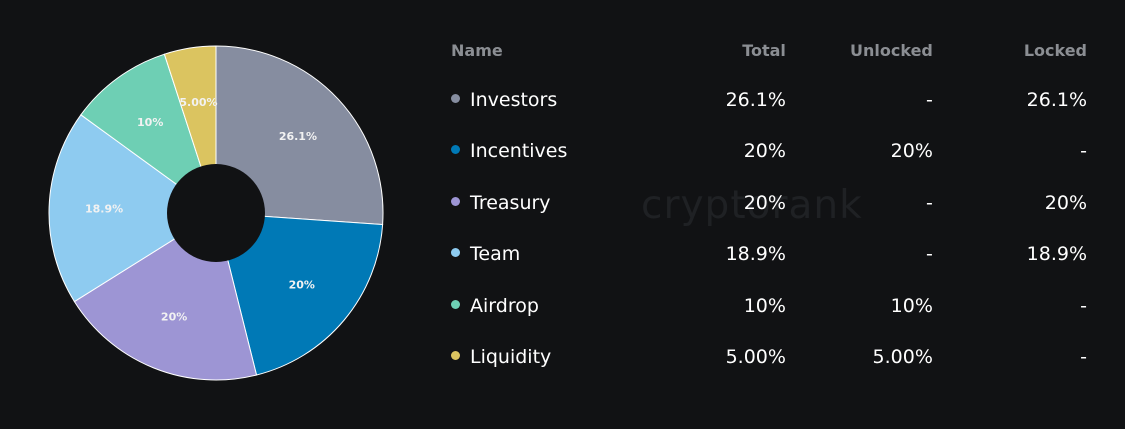 This screenshot has width=1125, height=429. I want to click on table-row: Incentives 20% 20% -, so click(772, 152).